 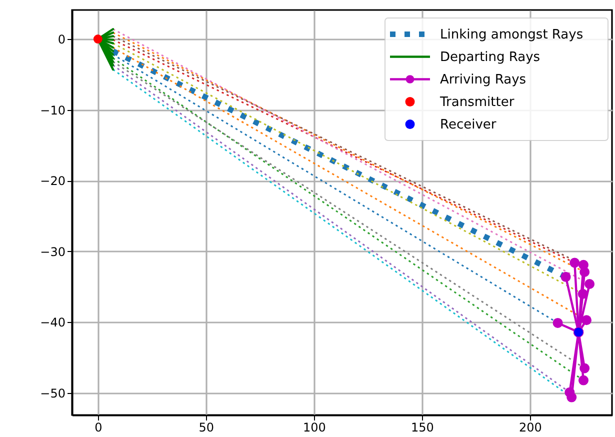 What do you see at coordinates (53, 181) in the screenshot?
I see `y-tick-label: −20` at bounding box center [53, 181].